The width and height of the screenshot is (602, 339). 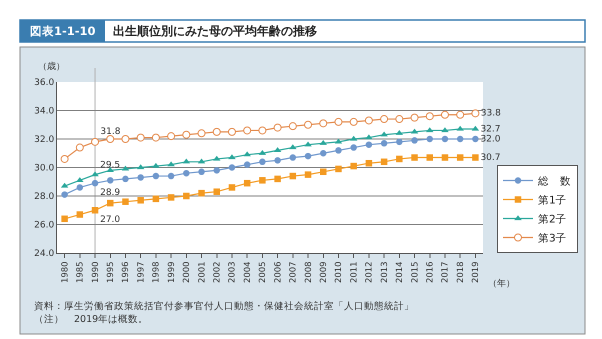 What do you see at coordinates (445, 272) in the screenshot?
I see `x-tick-label: 2017` at bounding box center [445, 272].